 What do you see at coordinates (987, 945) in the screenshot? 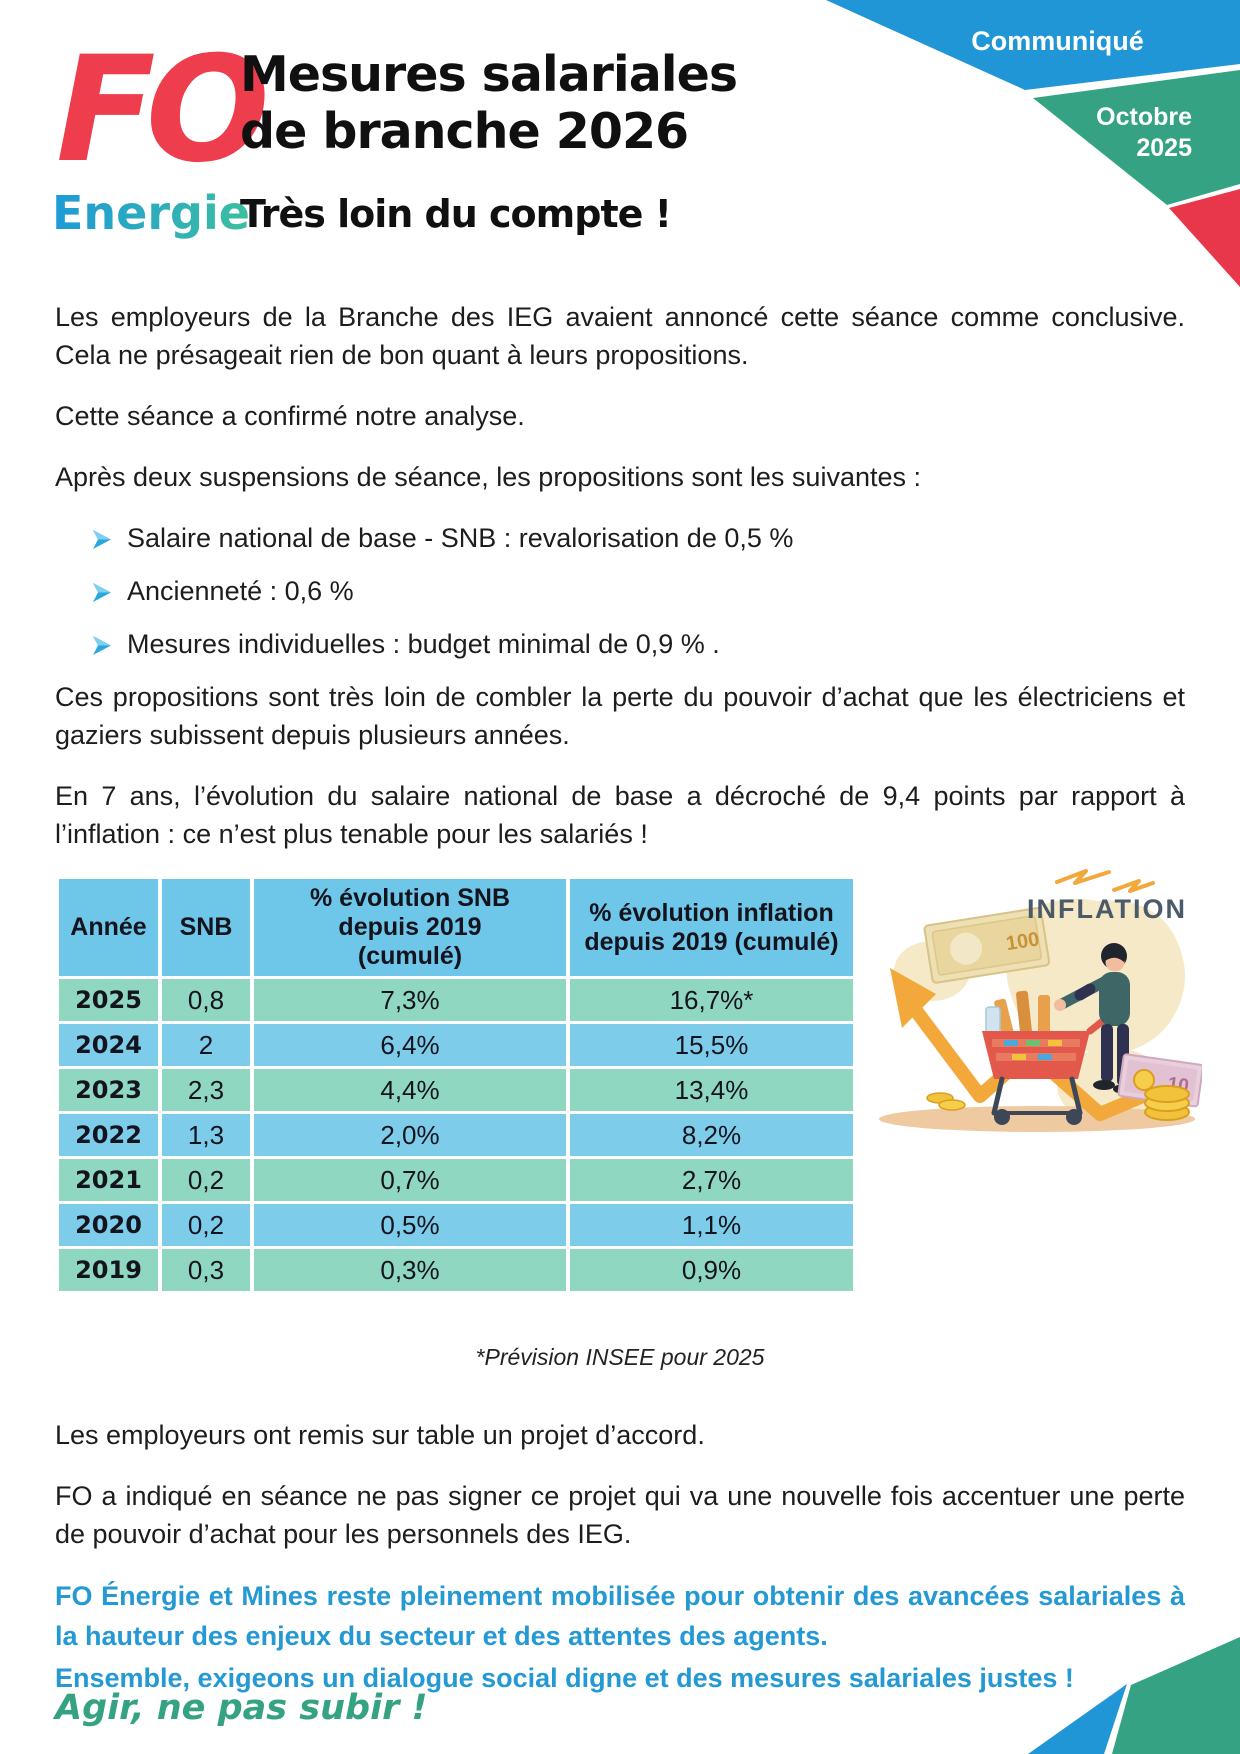
I see `banknote-100-euro: 100` at bounding box center [987, 945].